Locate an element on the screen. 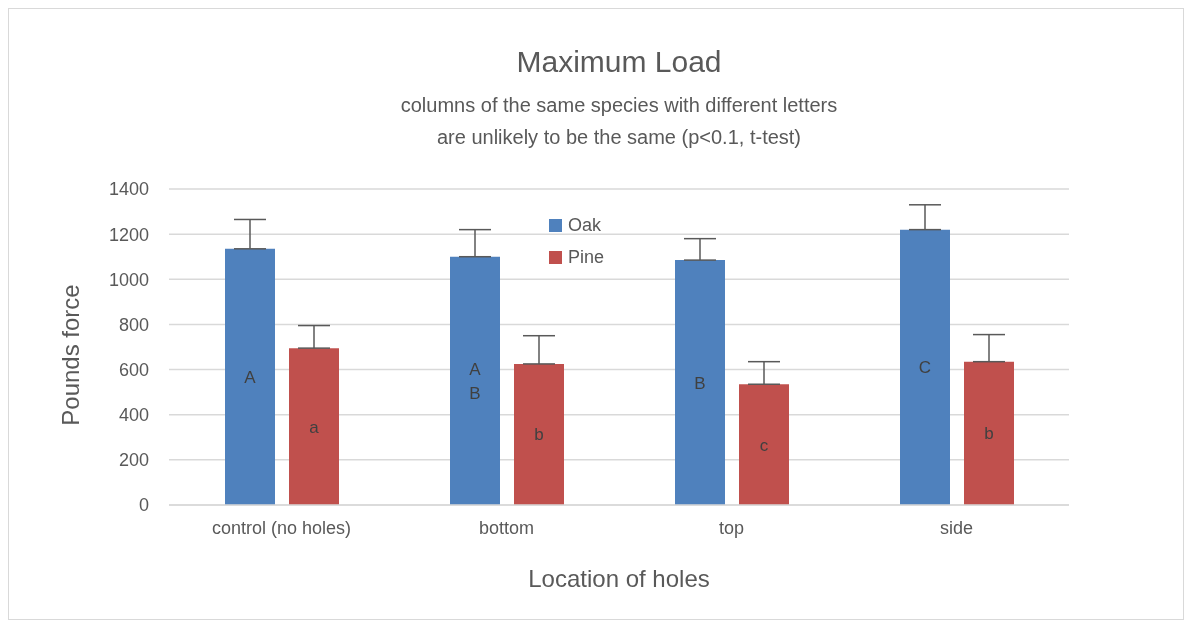  y-tick-label: 1400 is located at coordinates (128, 189).